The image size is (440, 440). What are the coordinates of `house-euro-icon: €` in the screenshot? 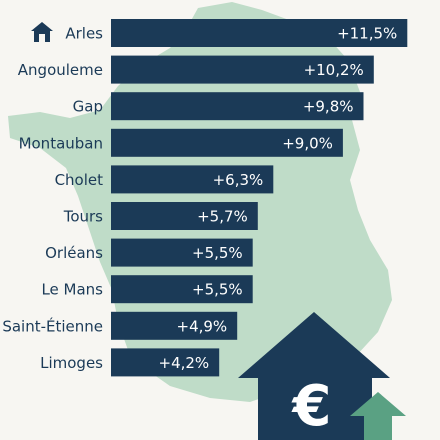 It's located at (314, 376).